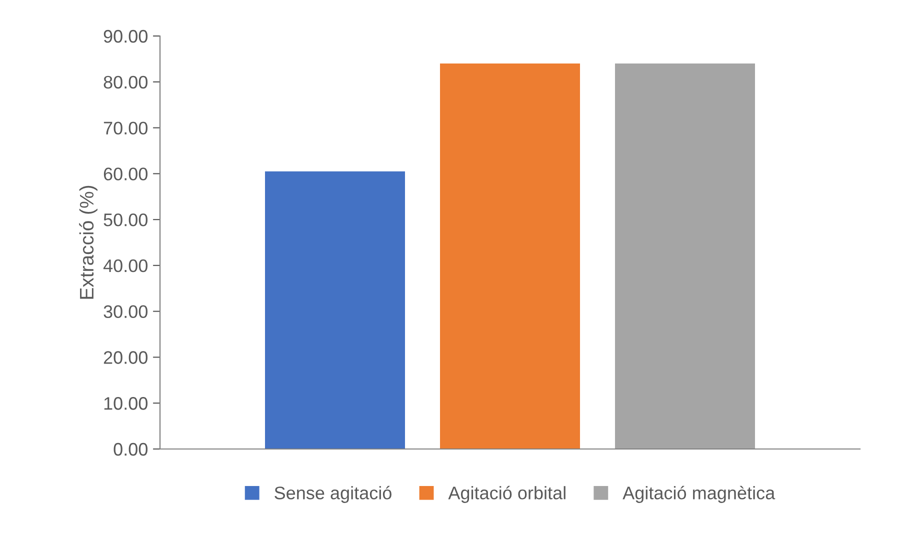 The width and height of the screenshot is (912, 534). I want to click on y-tick-label: 50.00, so click(126, 219).